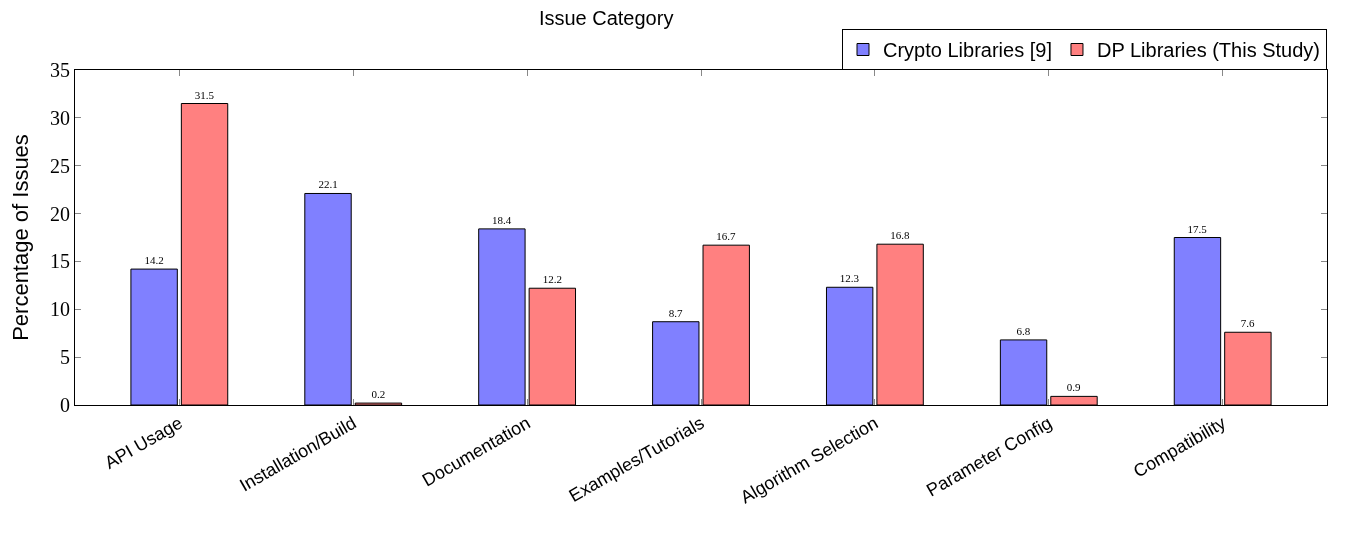  I want to click on data-label: 12.3, so click(849, 278).